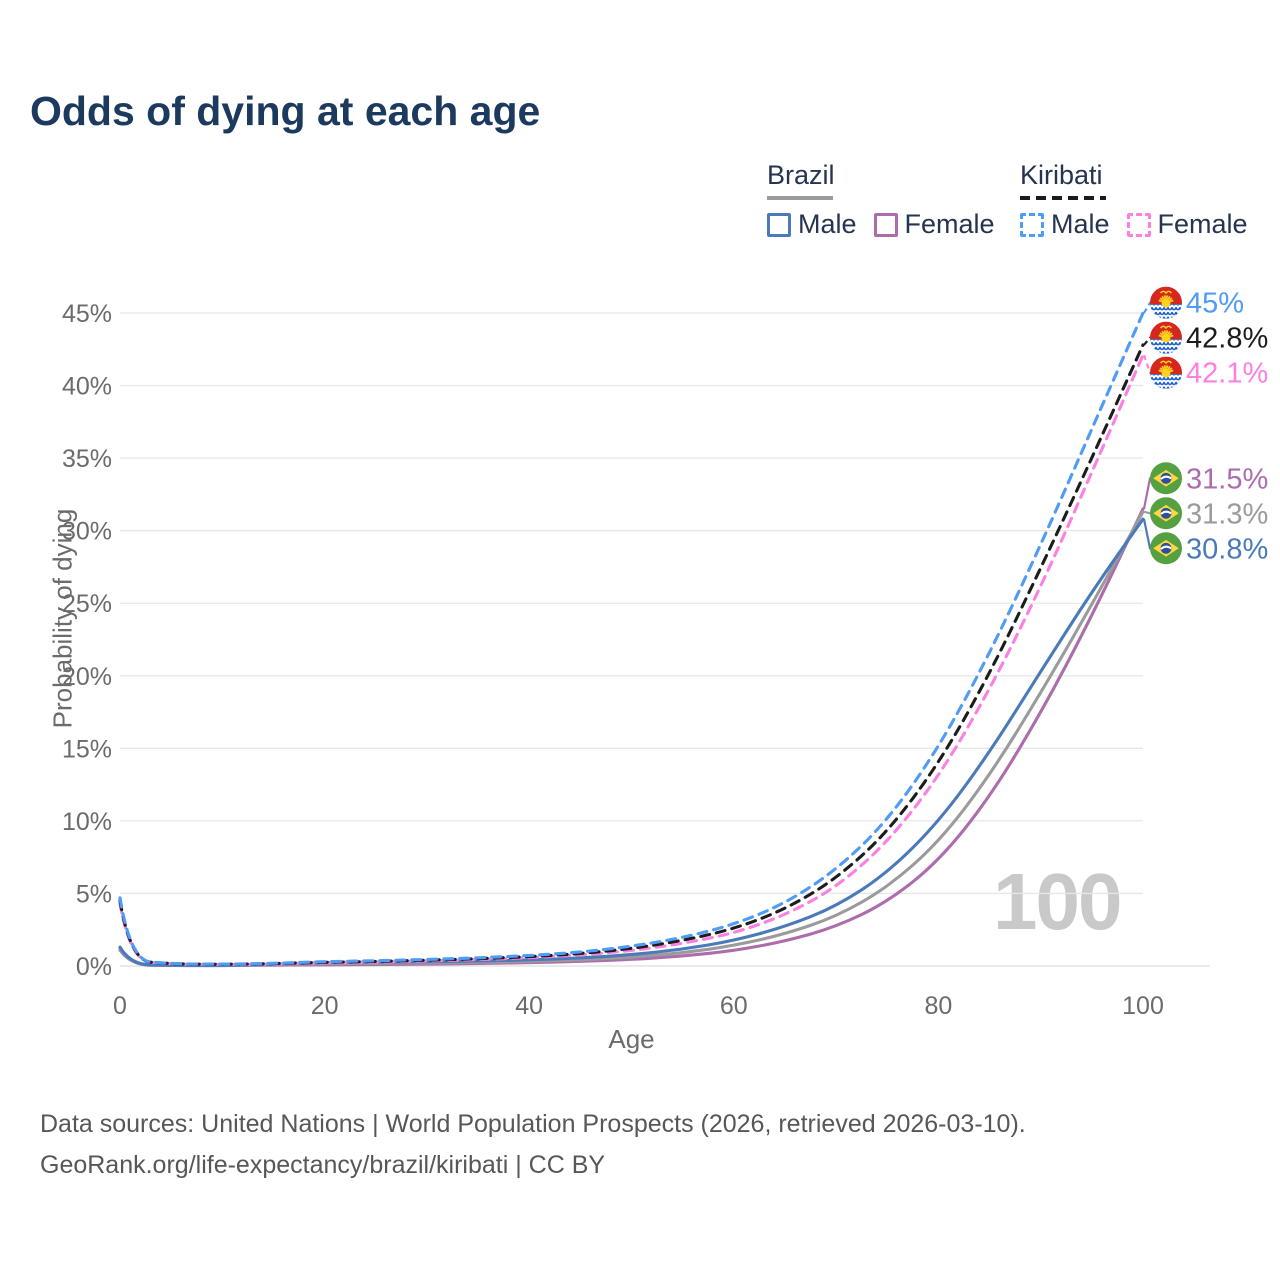 The width and height of the screenshot is (1280, 1280). Describe the element at coordinates (87, 822) in the screenshot. I see `y-tick-label: 10%` at that location.